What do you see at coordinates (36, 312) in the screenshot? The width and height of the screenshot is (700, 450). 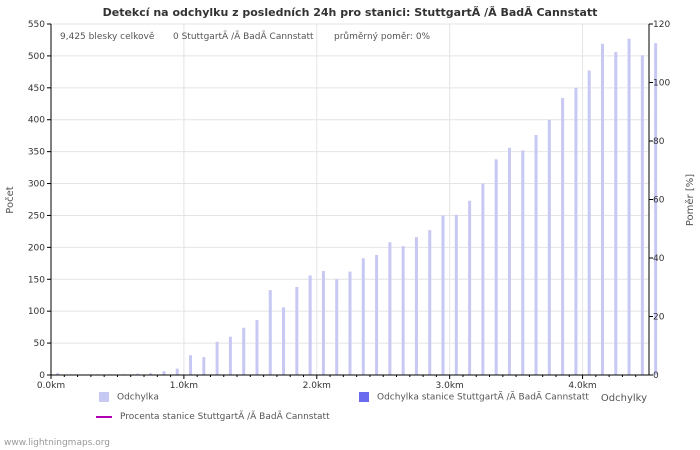 I see `y-tick-label: 100` at bounding box center [36, 312].